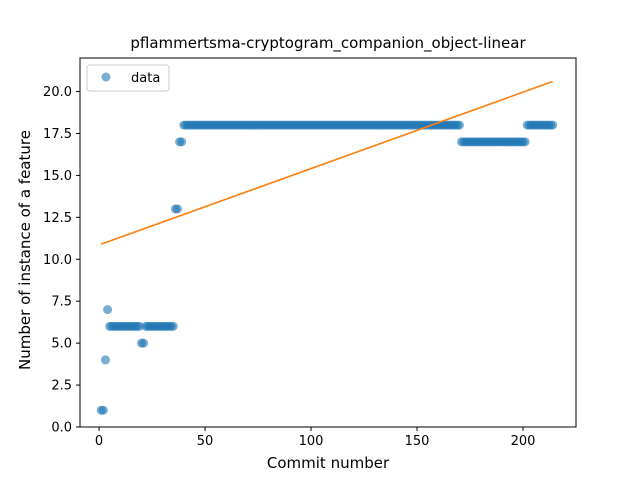  What do you see at coordinates (99, 441) in the screenshot?
I see `x-tick-label: 0` at bounding box center [99, 441].